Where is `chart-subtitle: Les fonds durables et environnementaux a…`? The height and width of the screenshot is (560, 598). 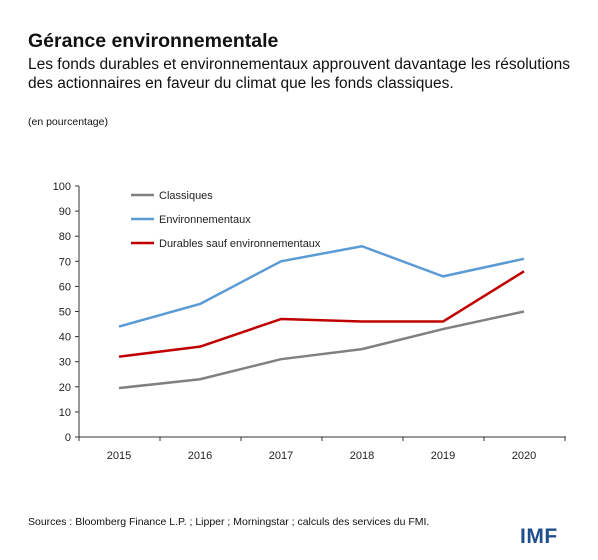
chart-subtitle: Les fonds durables et environnementaux a… is located at coordinates (299, 74).